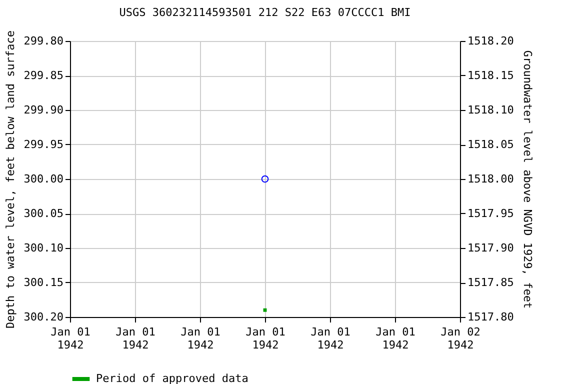 The image size is (576, 384). What do you see at coordinates (491, 110) in the screenshot?
I see `y2-tick-label: 1518.10` at bounding box center [491, 110].